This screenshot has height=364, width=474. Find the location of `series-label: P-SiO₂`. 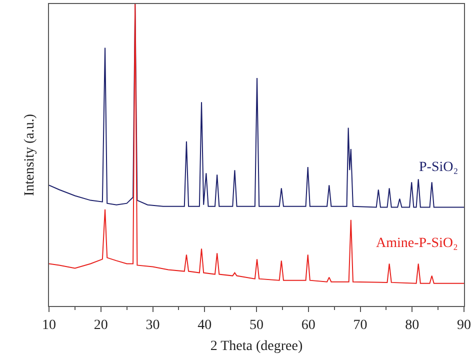

series-label: P-SiO₂ is located at coordinates (438, 167).